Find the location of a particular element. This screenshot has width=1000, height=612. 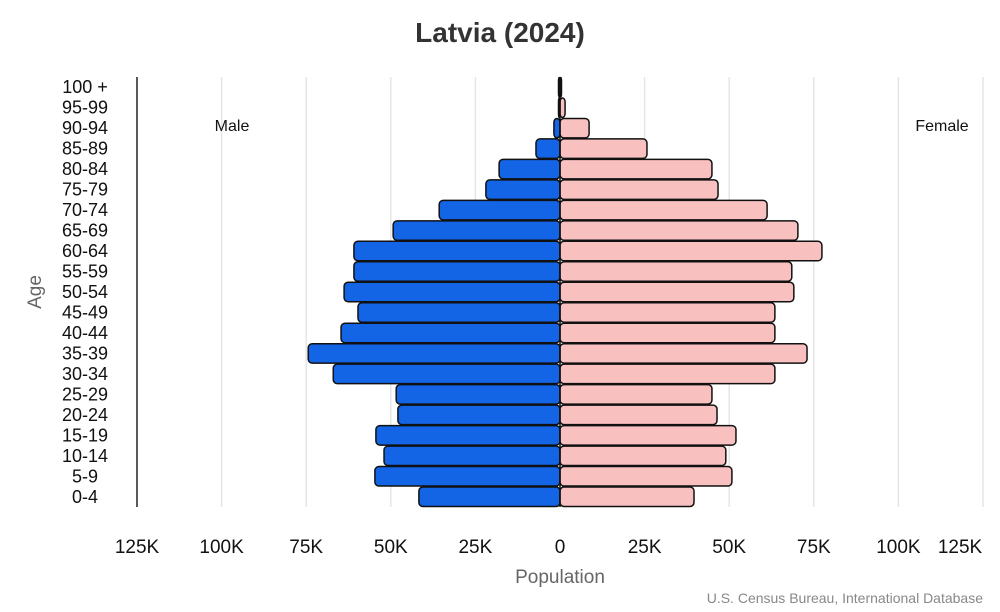

legend-female: Female is located at coordinates (941, 126).